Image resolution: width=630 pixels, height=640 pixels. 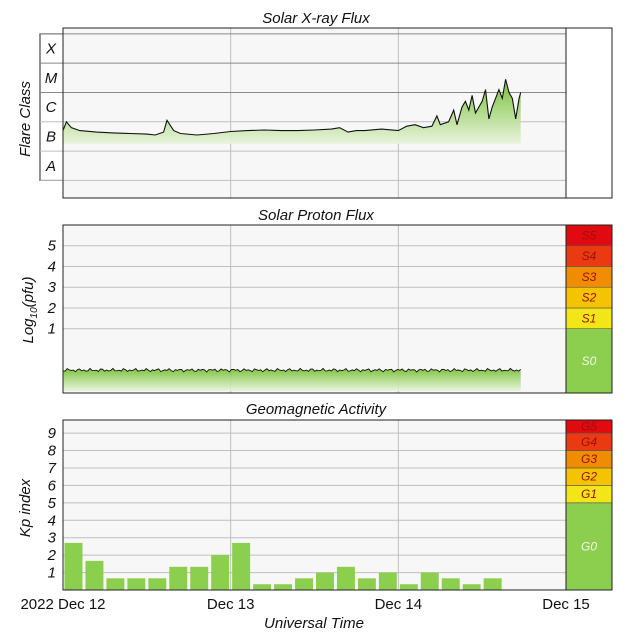 I want to click on proton-flux-area, so click(x=292, y=379).